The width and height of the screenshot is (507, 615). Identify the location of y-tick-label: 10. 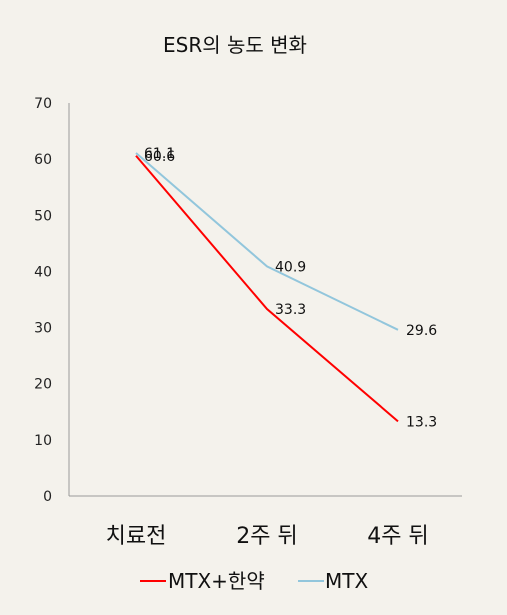
(43, 441).